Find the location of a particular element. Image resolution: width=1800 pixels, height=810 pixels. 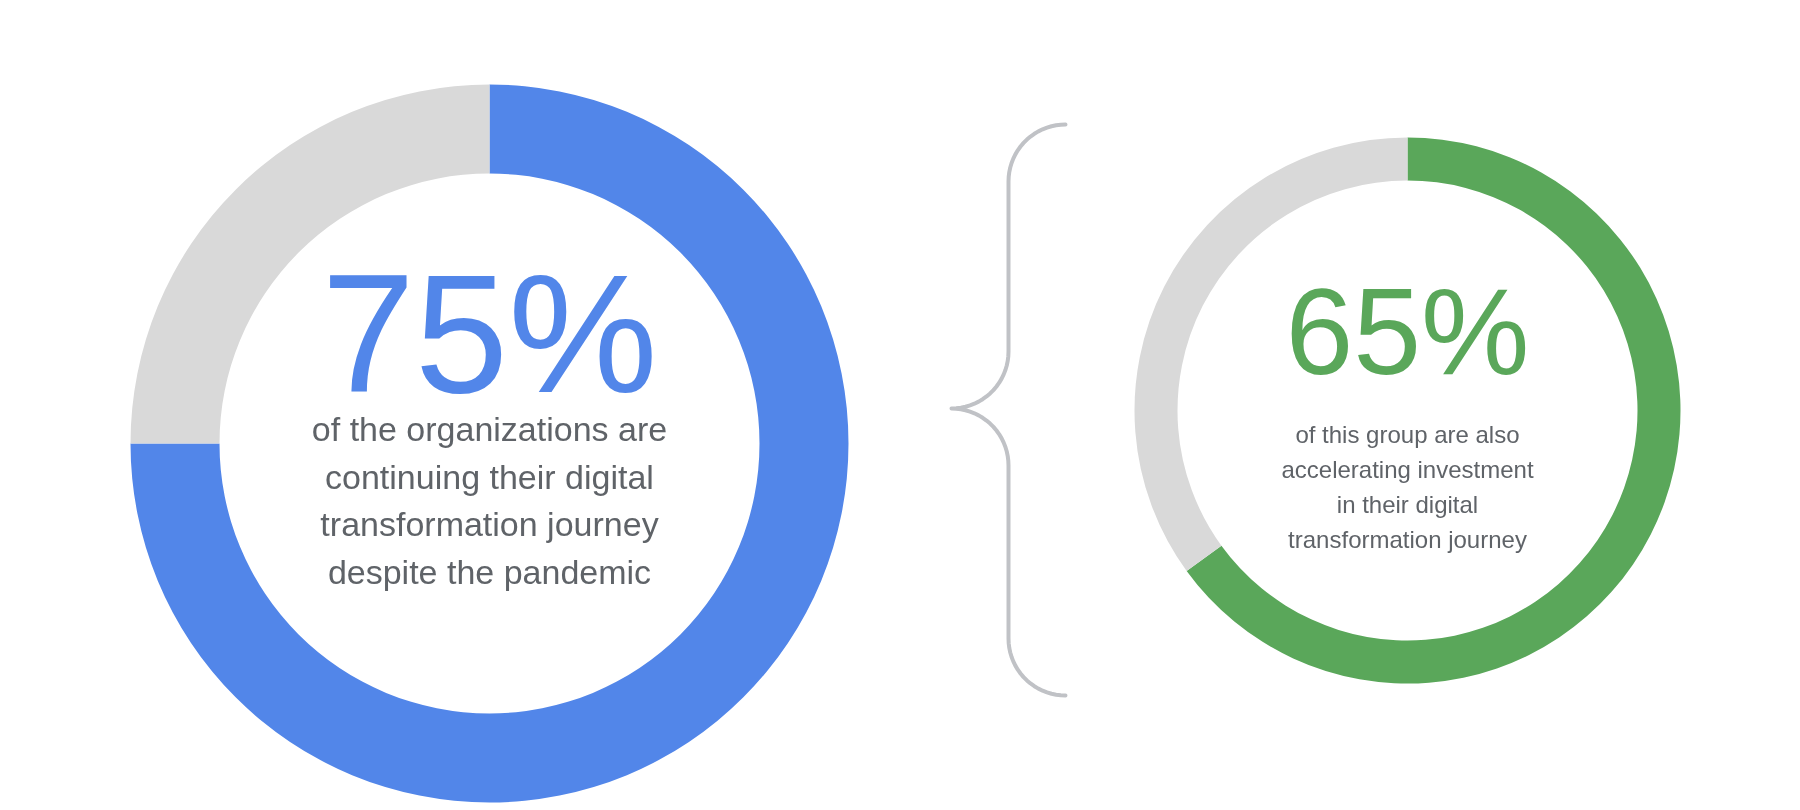

text: of this group are also accelerating investment in their digital transformation journey is located at coordinates (1407, 487).